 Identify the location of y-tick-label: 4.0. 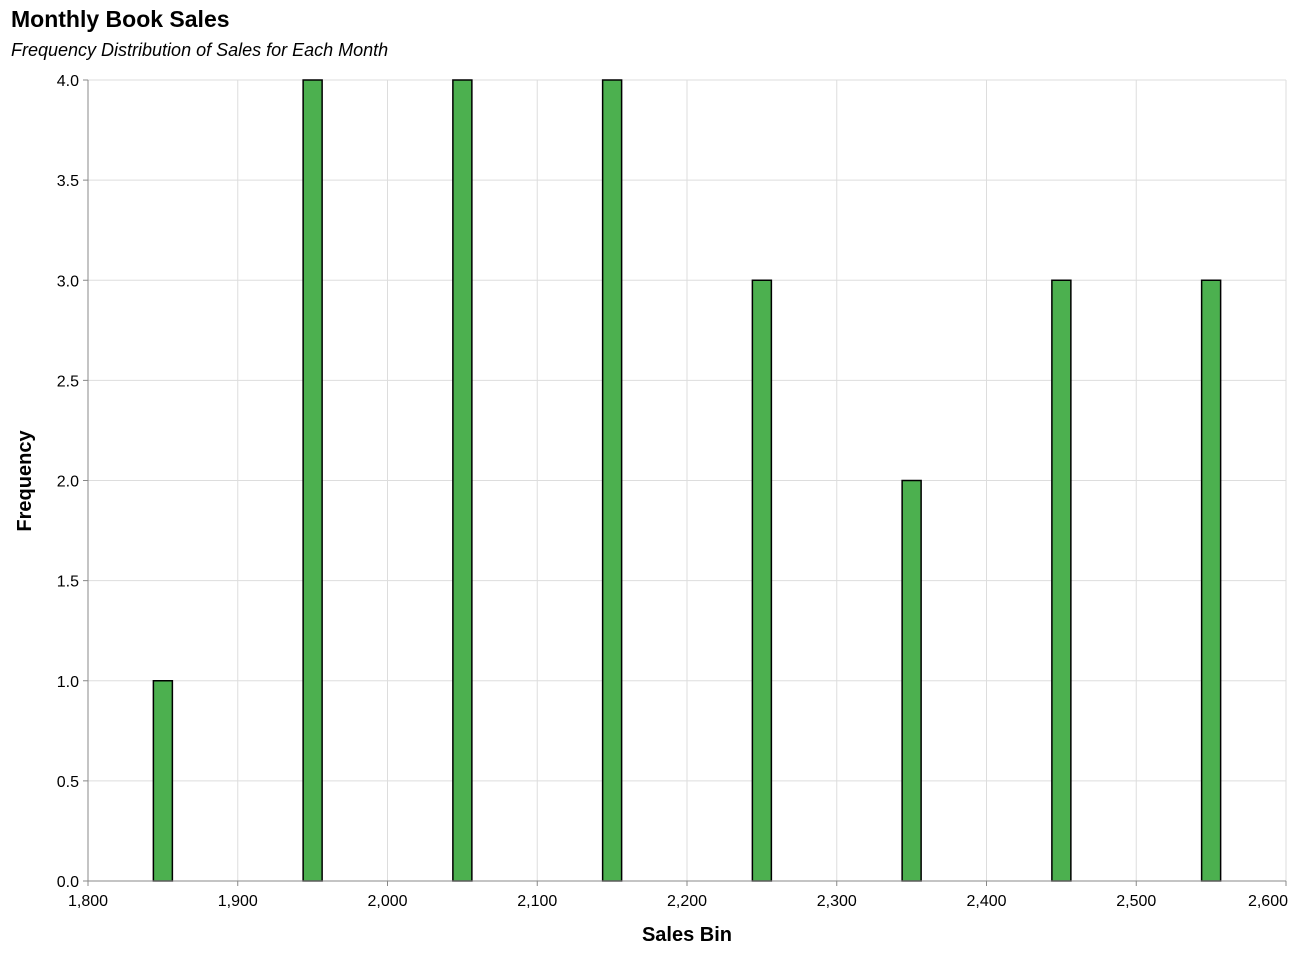
(68, 81).